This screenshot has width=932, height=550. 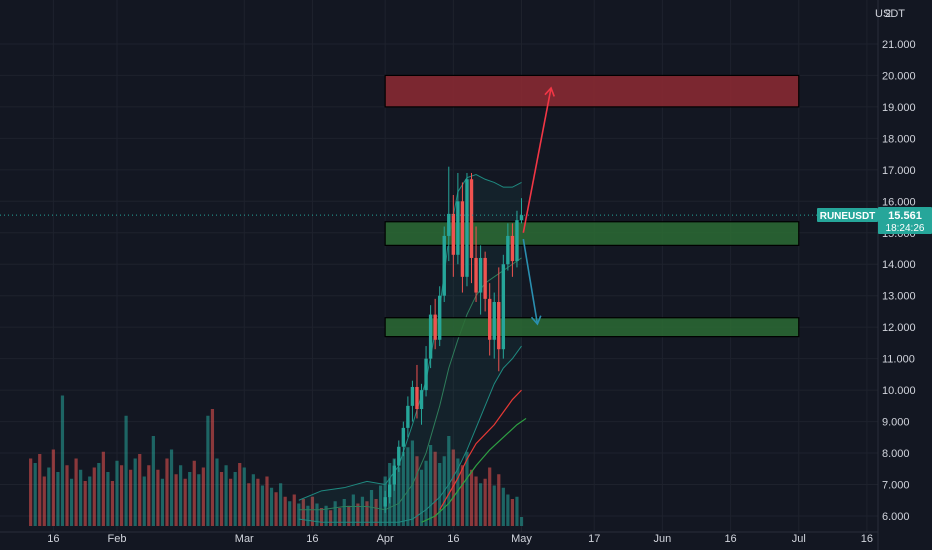 What do you see at coordinates (594, 539) in the screenshot?
I see `x-tick-label: 17` at bounding box center [594, 539].